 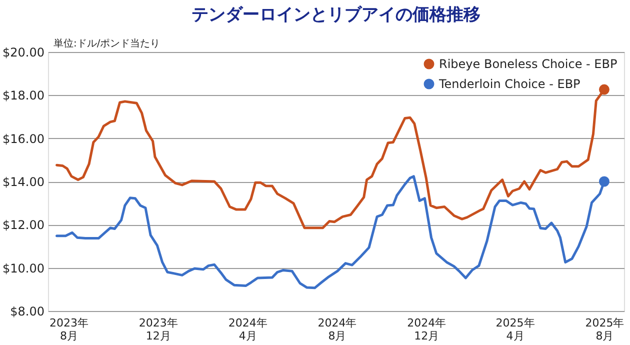 I want to click on y-axis-title: 単位:ドル/ポンド当たり, so click(x=107, y=44).